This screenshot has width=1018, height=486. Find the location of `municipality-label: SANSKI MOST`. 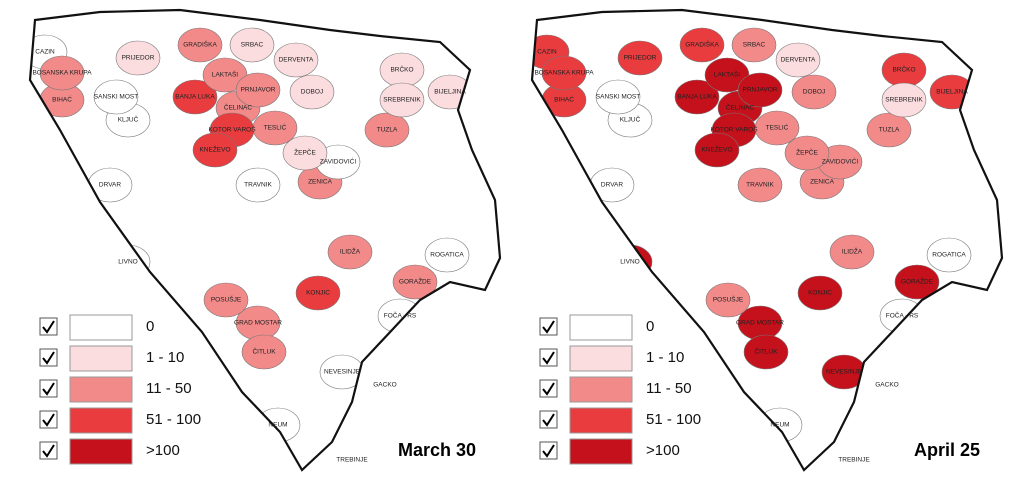

municipality-label: SANSKI MOST is located at coordinates (116, 97).